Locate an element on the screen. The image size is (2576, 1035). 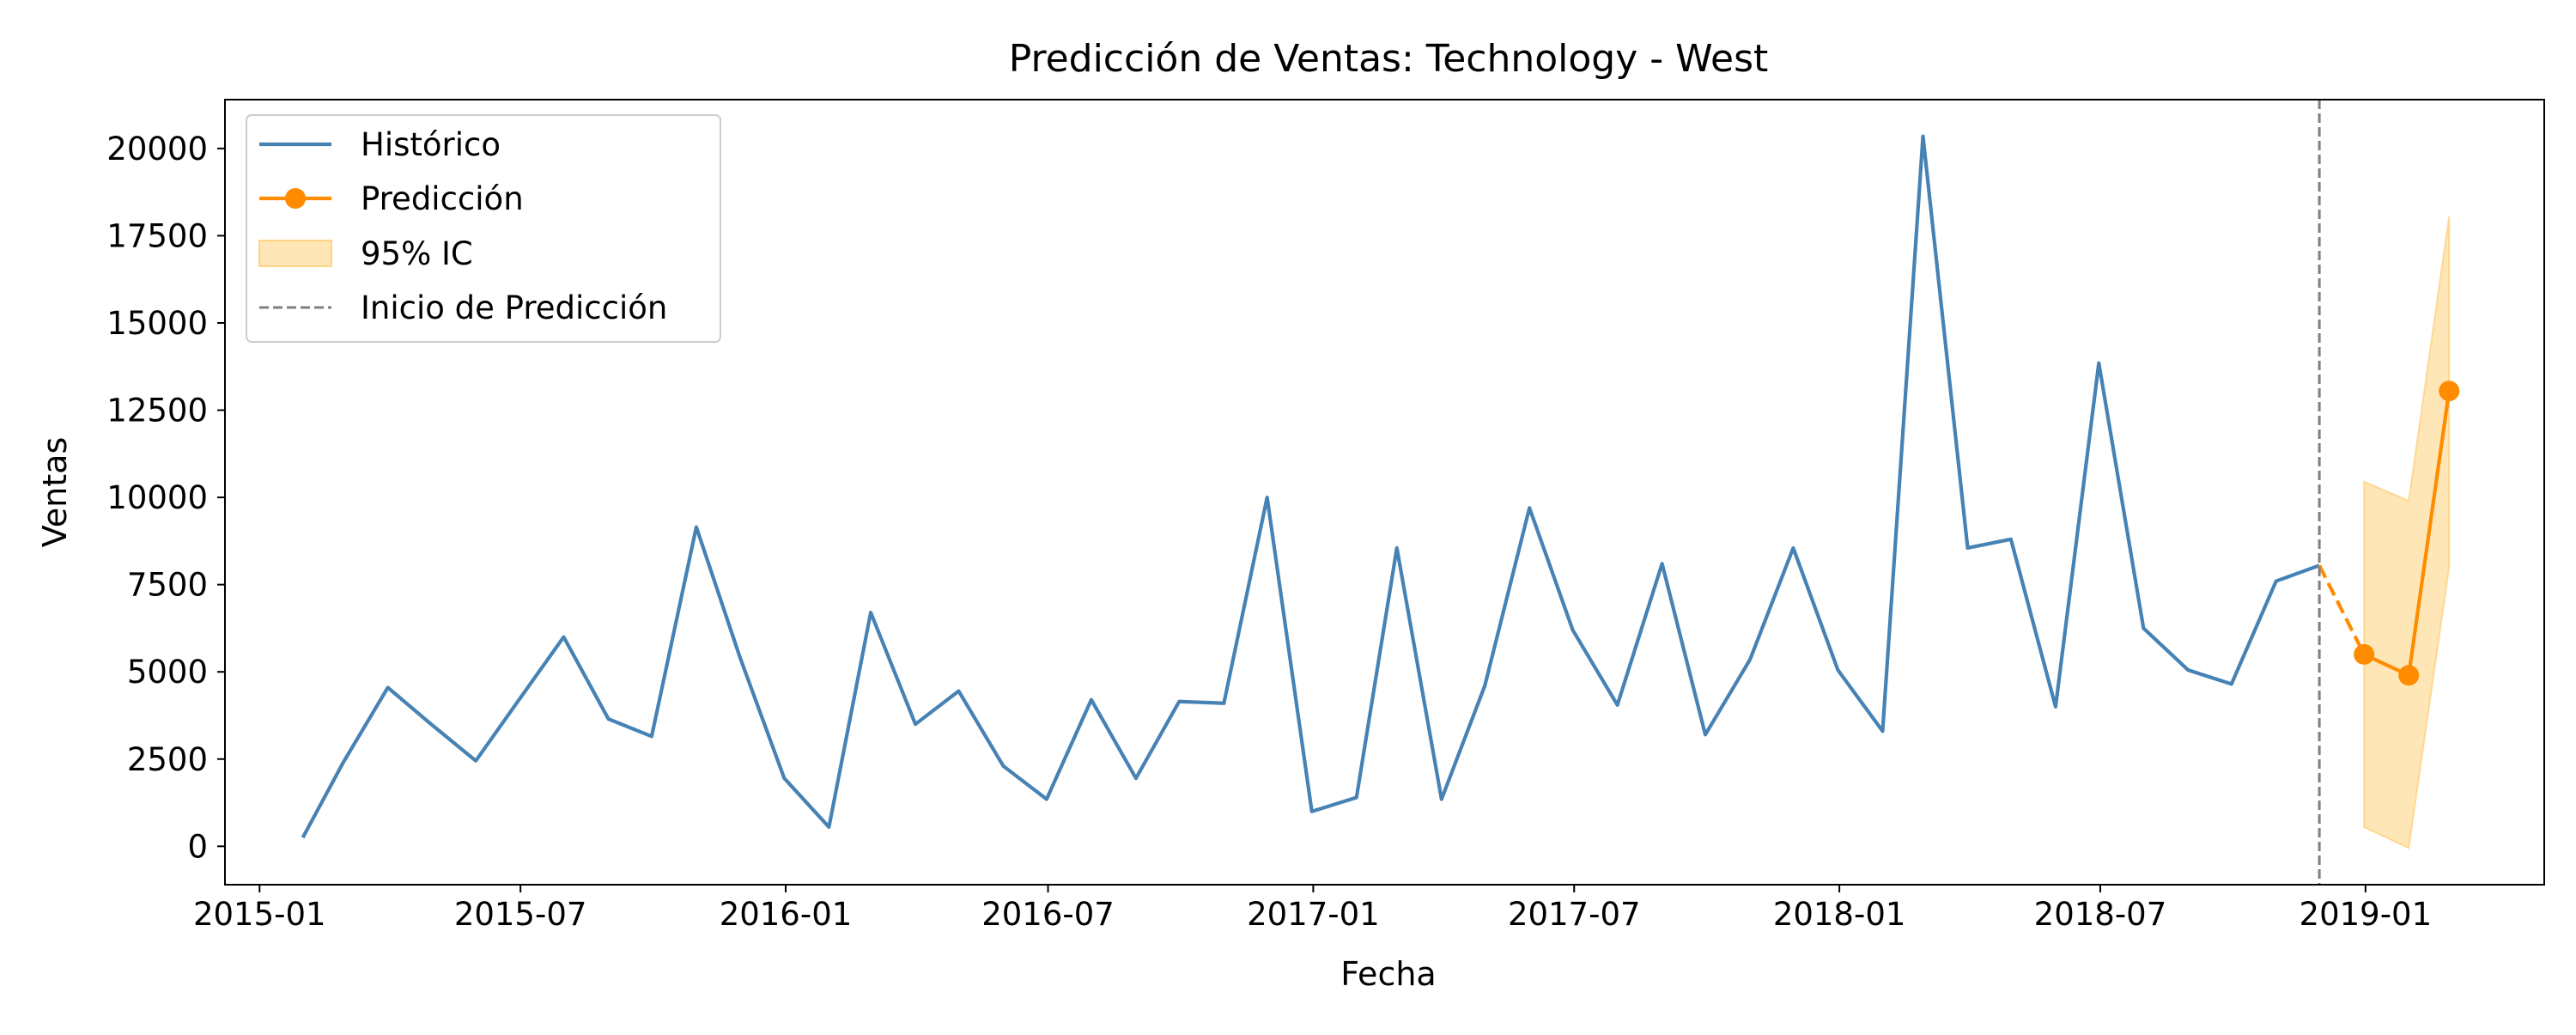
forecast-connector-line is located at coordinates (2342, 609).